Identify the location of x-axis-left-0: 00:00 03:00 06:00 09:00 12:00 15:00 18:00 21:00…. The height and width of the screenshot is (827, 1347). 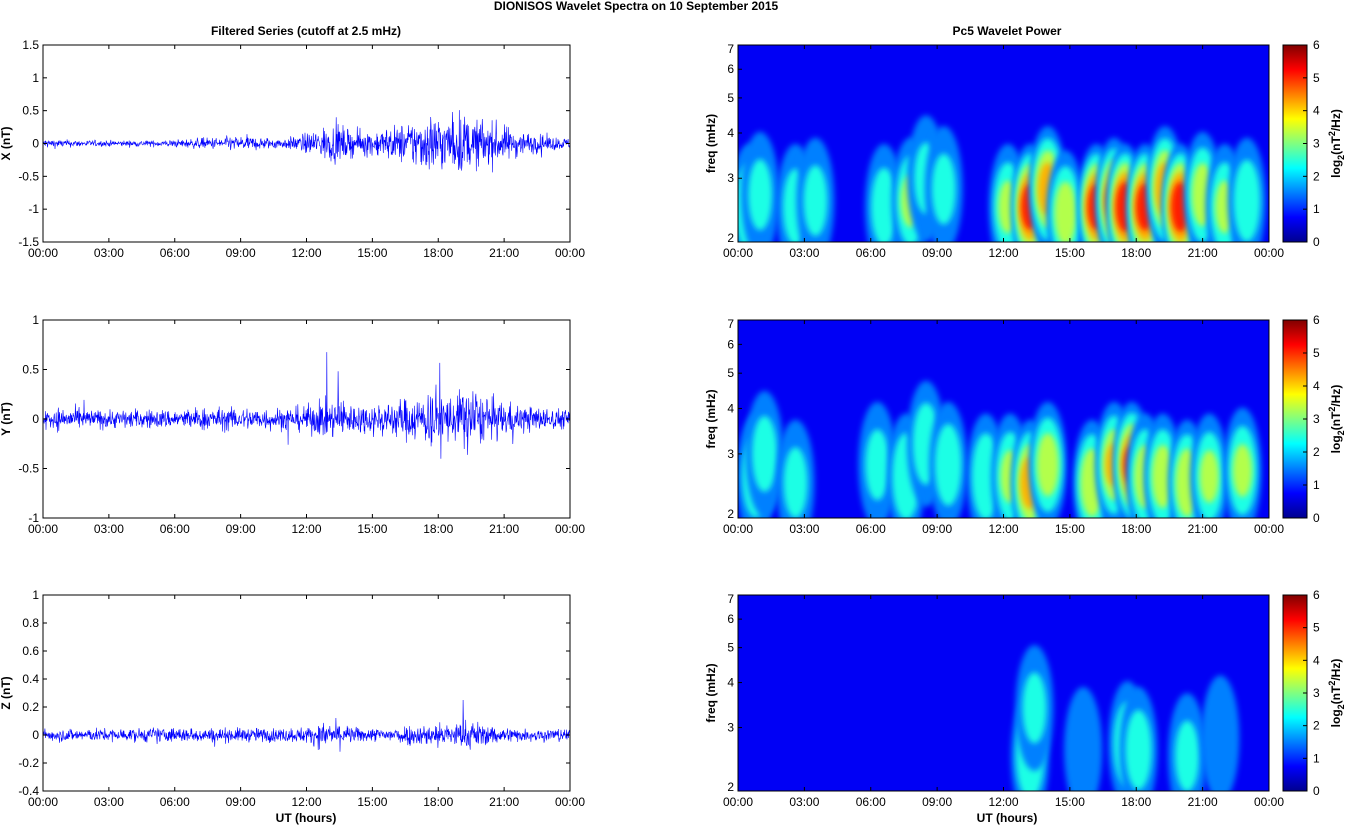
(306, 152).